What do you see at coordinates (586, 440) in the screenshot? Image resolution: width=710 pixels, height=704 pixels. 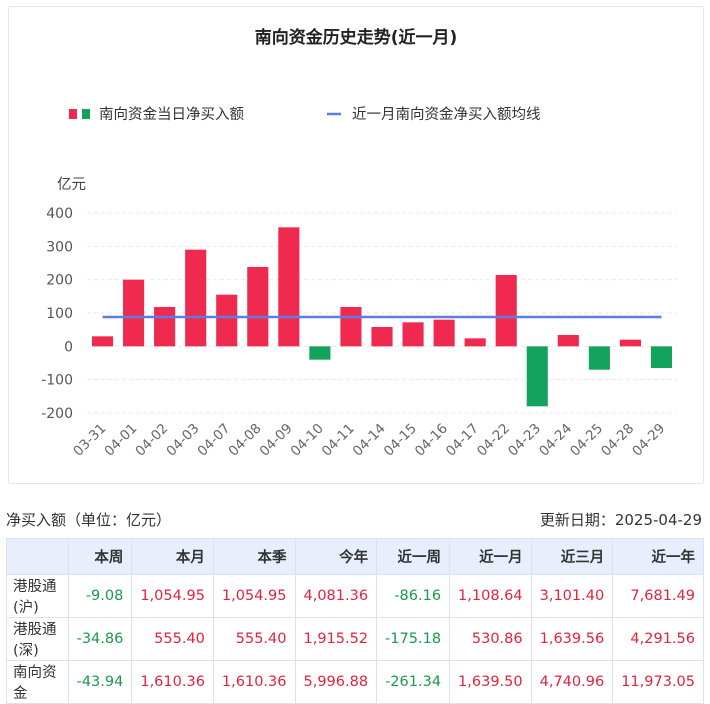 I see `x-tick-label: 04-25` at bounding box center [586, 440].